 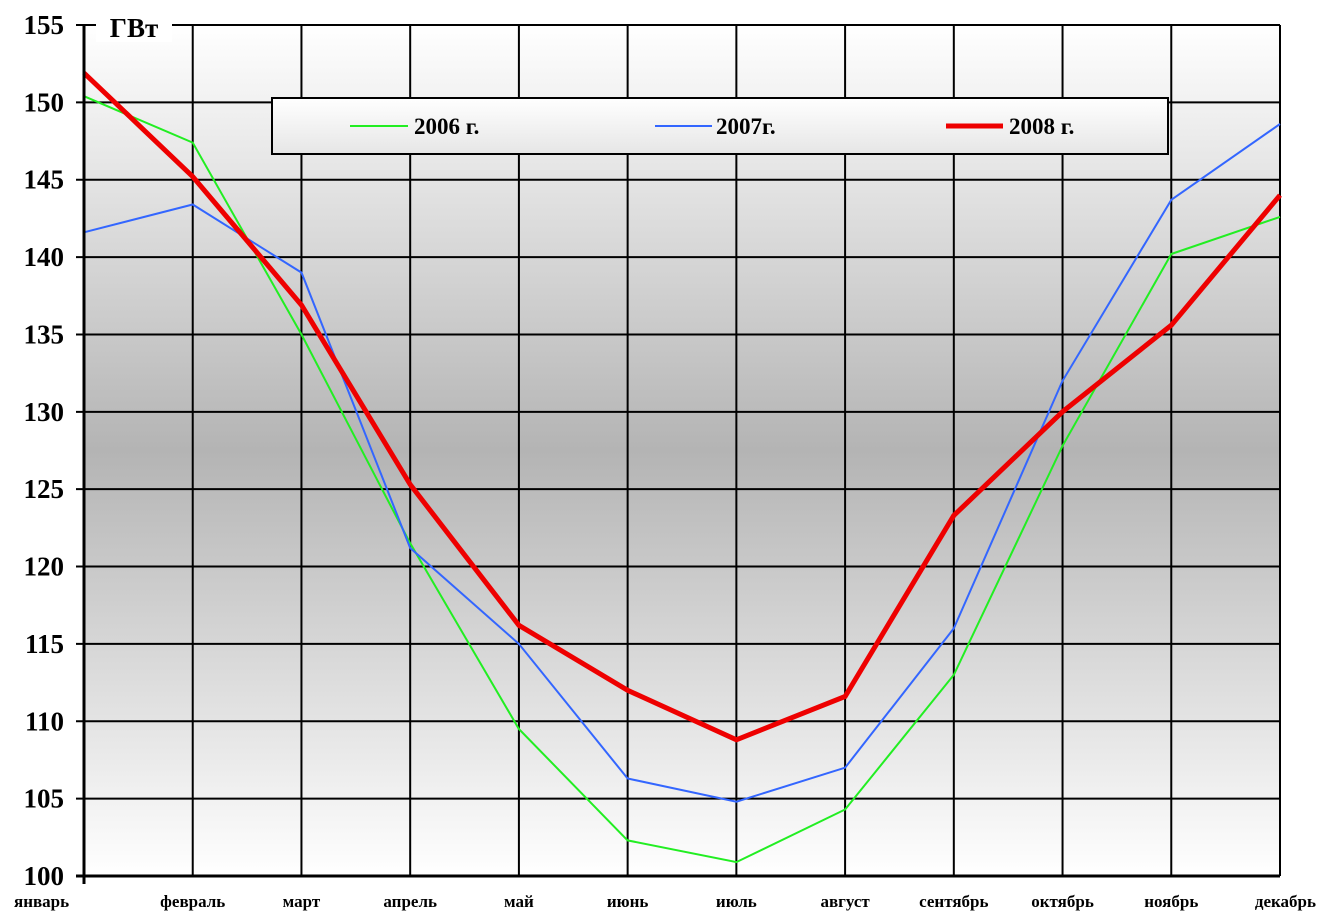 What do you see at coordinates (44, 102) in the screenshot?
I see `y-tick-label: 150` at bounding box center [44, 102].